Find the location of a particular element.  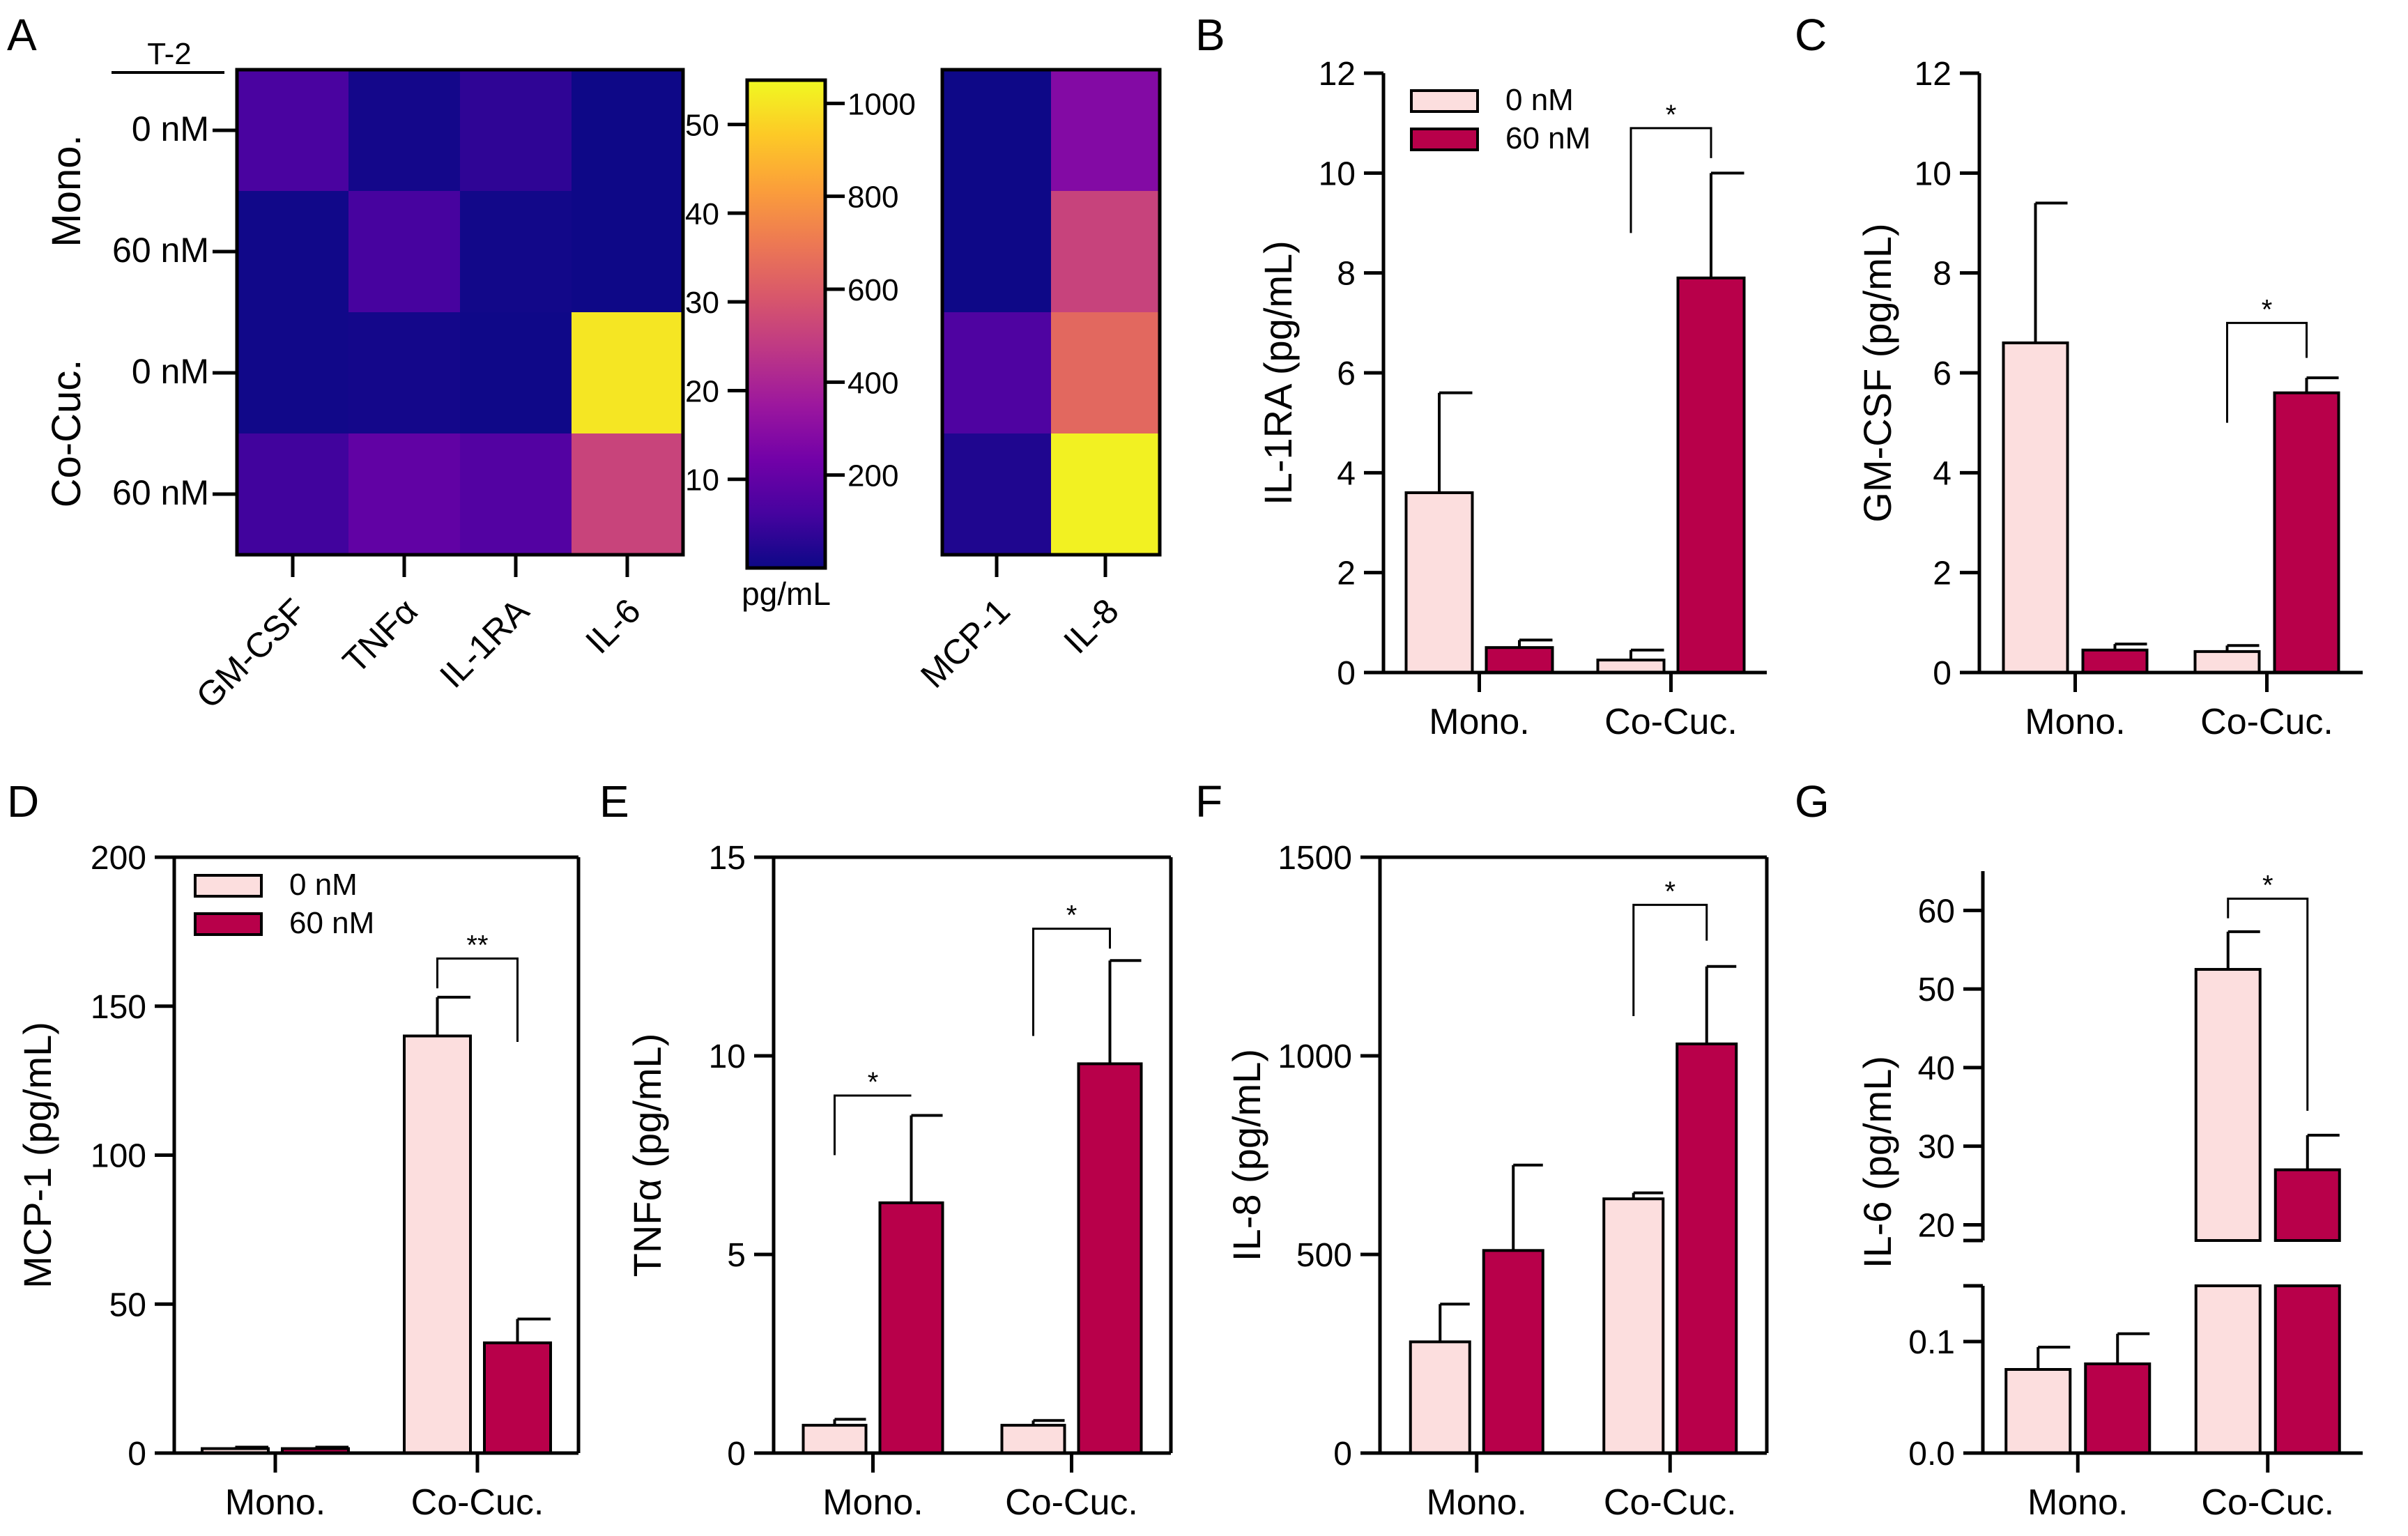

bar-upper-segment is located at coordinates (2228, 1104).